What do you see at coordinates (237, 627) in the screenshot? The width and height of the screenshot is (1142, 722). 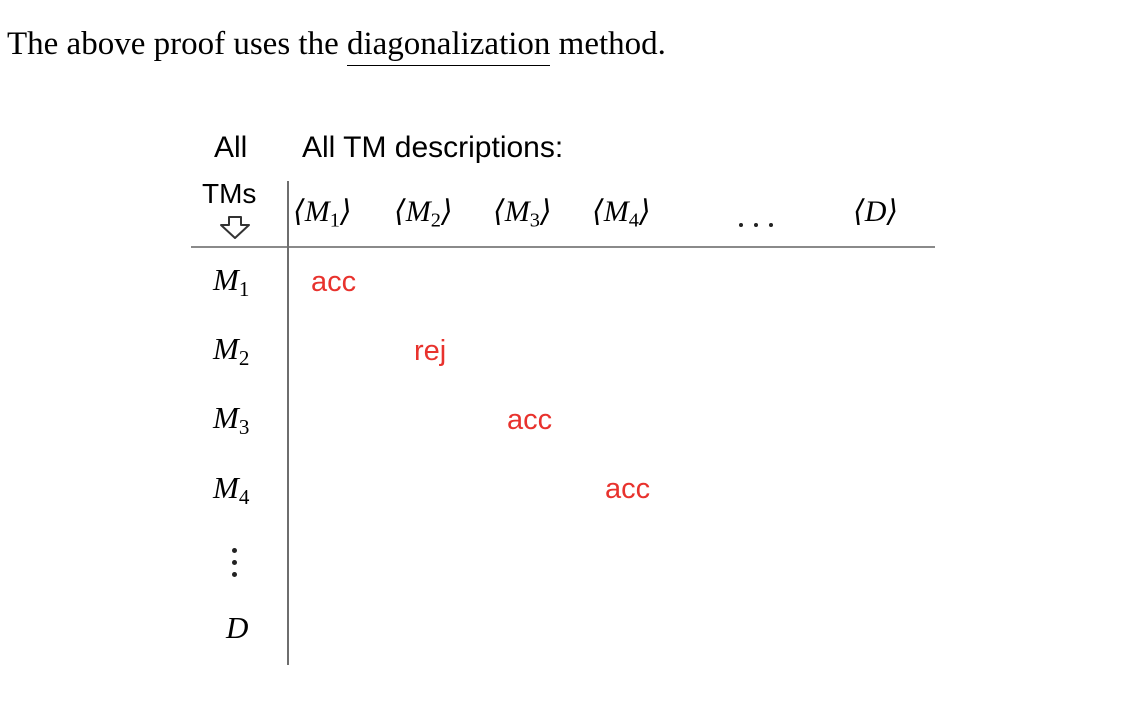 I see `row-label-d: D` at bounding box center [237, 627].